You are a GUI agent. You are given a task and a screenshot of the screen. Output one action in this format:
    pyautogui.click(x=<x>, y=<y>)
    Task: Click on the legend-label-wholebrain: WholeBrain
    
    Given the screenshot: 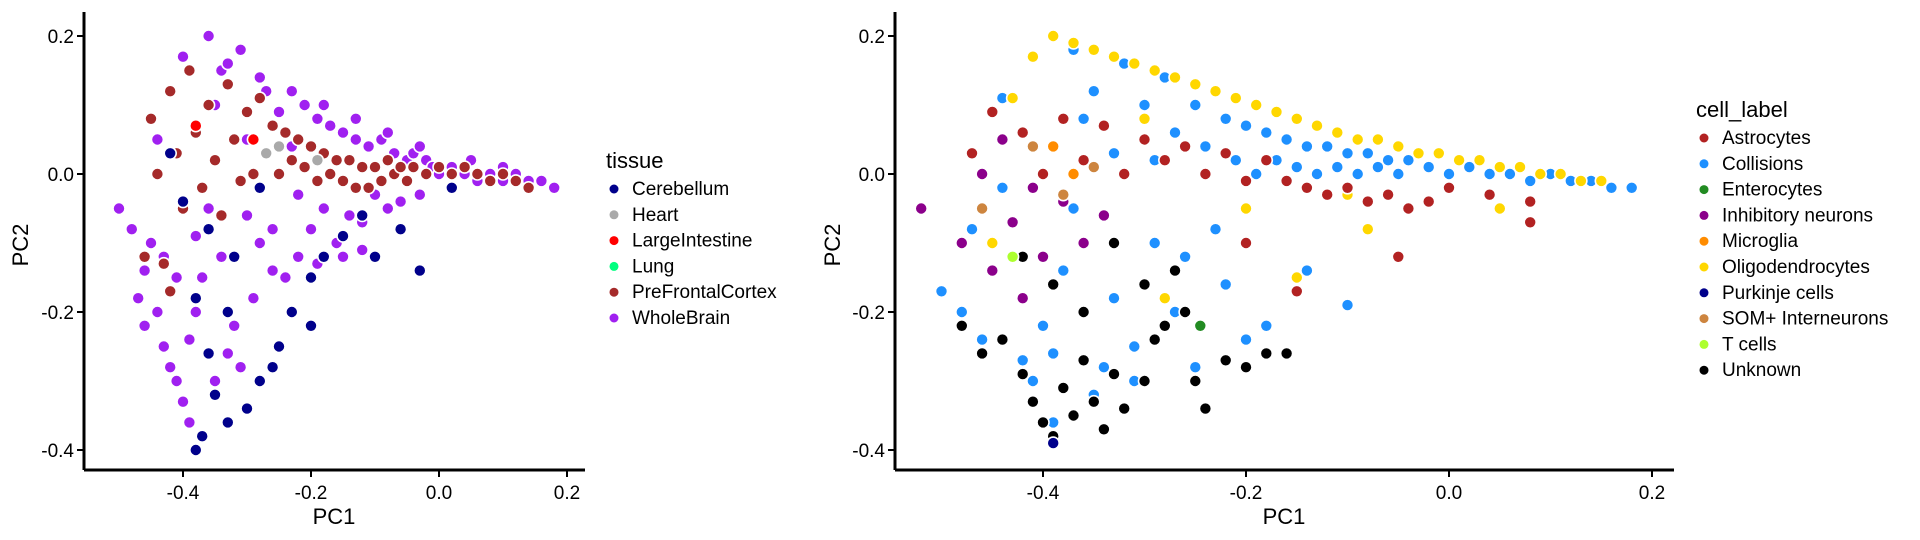 What is the action you would take?
    pyautogui.click(x=681, y=318)
    